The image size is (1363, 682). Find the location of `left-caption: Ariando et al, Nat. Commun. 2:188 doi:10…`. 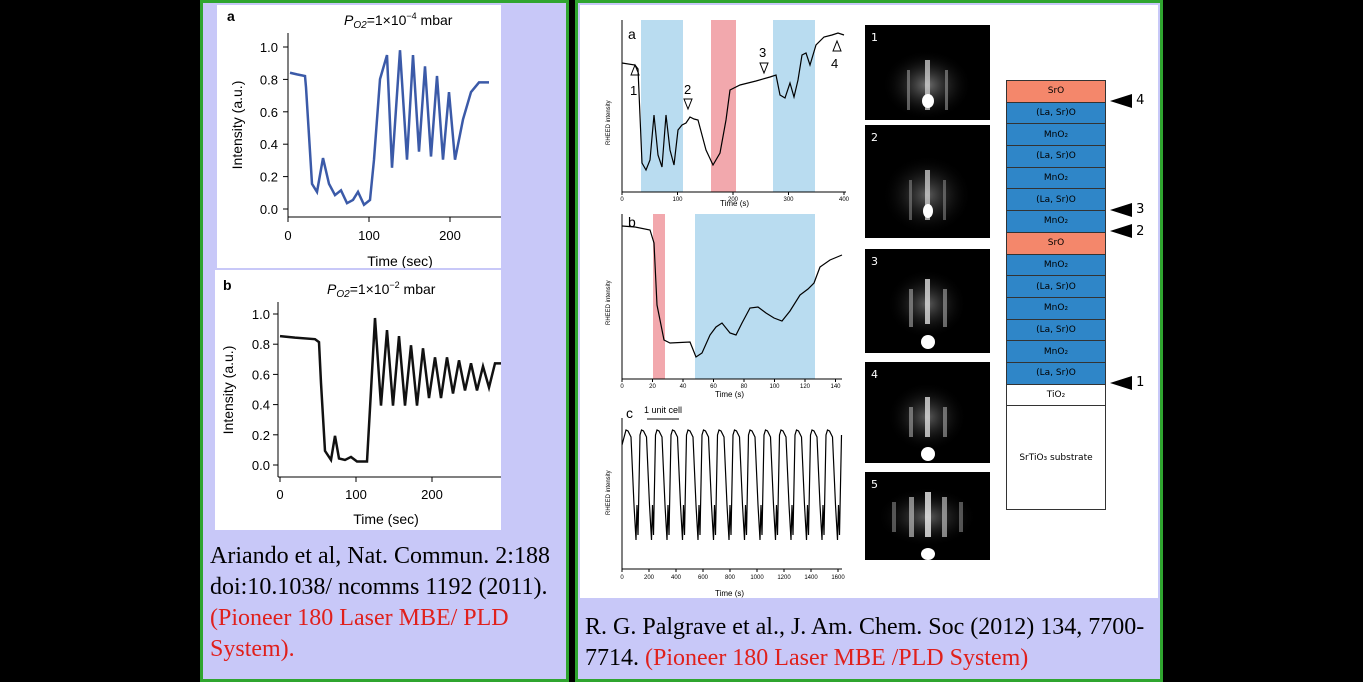

left-caption: Ariando et al, Nat. Commun. 2:188 doi:10… is located at coordinates (385, 603).